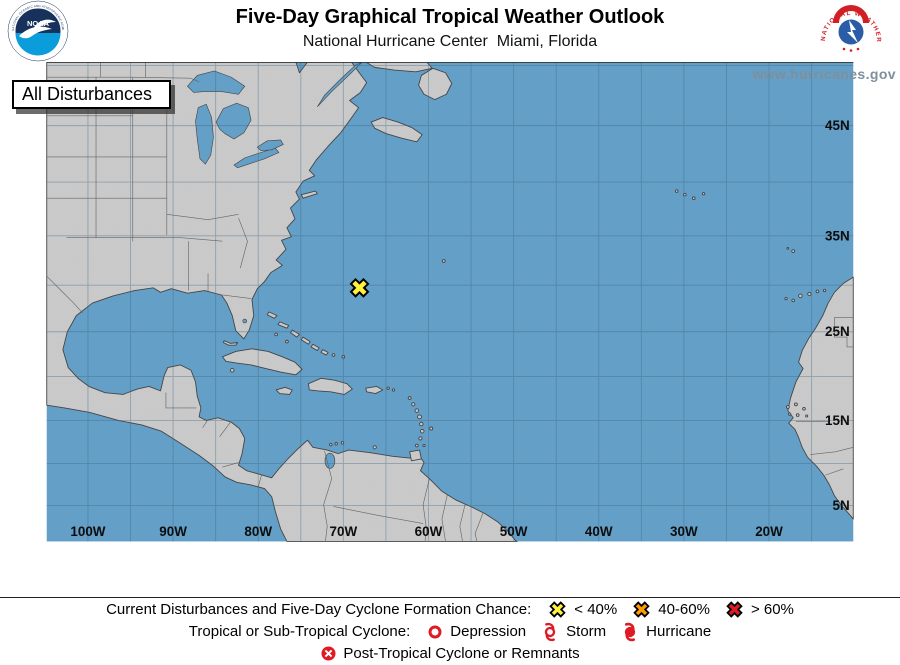 The width and height of the screenshot is (900, 665). I want to click on hurricane-icon, so click(630, 631).